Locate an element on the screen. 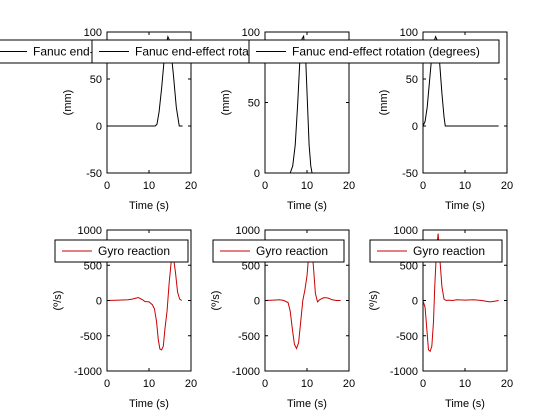 This screenshot has width=560, height=420. legend-6: Gyro reaction is located at coordinates (436, 251).